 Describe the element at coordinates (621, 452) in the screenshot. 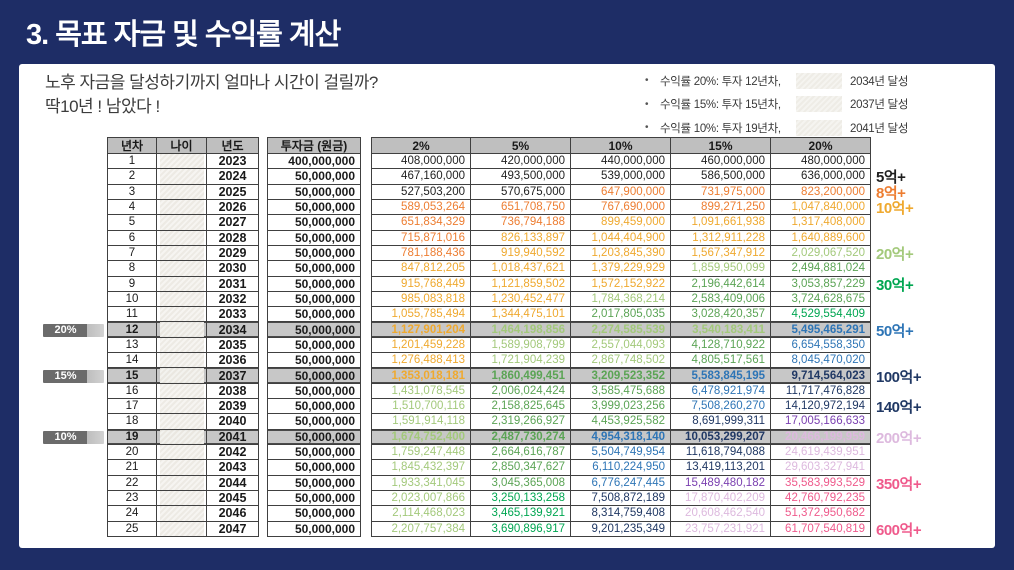

I see `rate-value-cell: 5,504,749,954` at that location.